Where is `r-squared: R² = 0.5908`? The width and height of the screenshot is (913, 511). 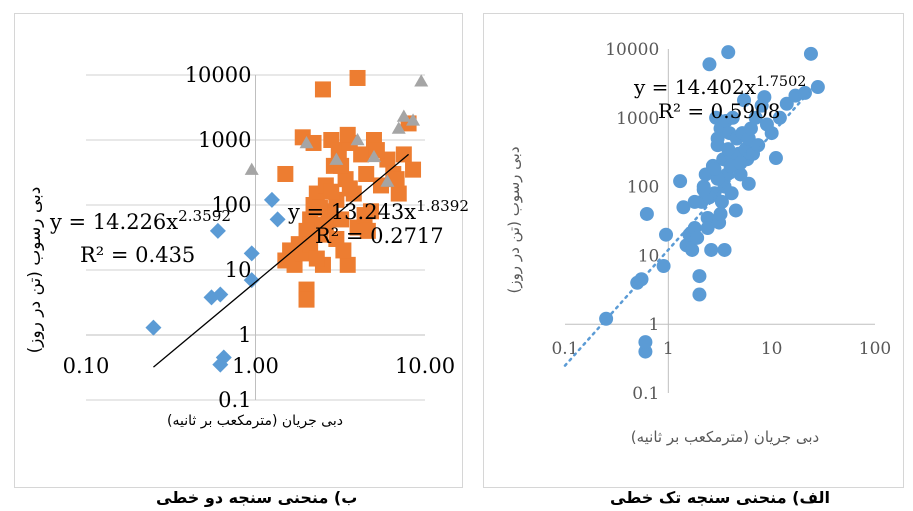
r-squared: R² = 0.5908 is located at coordinates (719, 111).